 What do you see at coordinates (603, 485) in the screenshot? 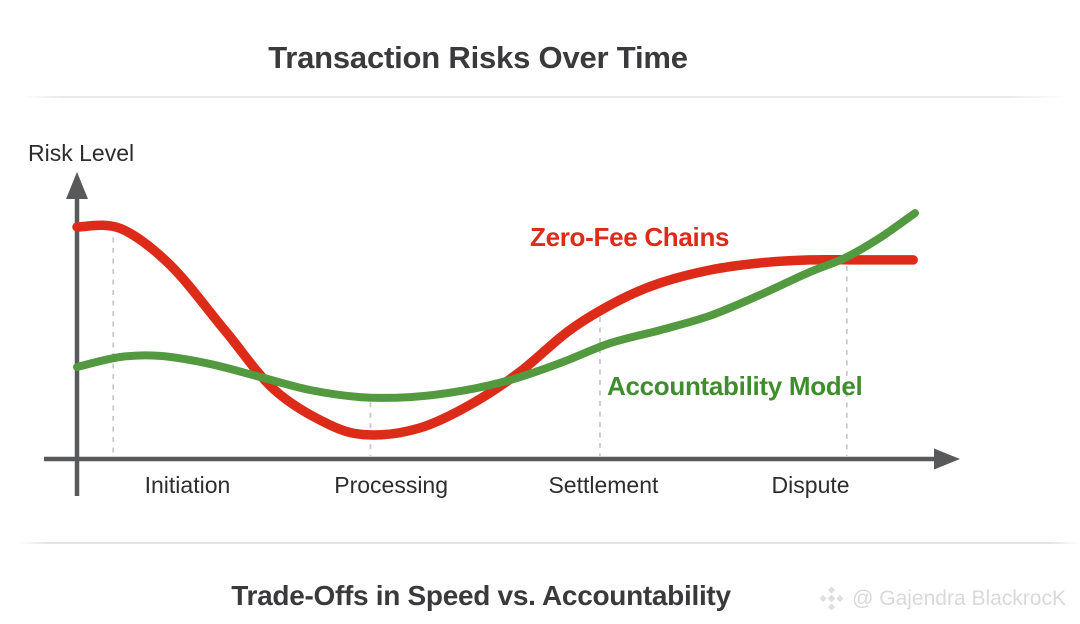
I see `x-axis-label-settlement: Settlement` at bounding box center [603, 485].